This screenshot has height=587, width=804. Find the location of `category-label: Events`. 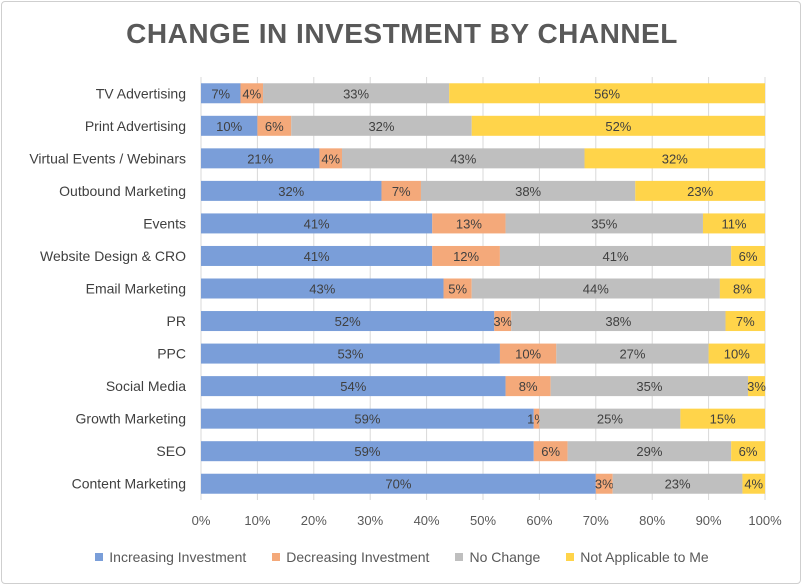

category-label: Events is located at coordinates (164, 223).